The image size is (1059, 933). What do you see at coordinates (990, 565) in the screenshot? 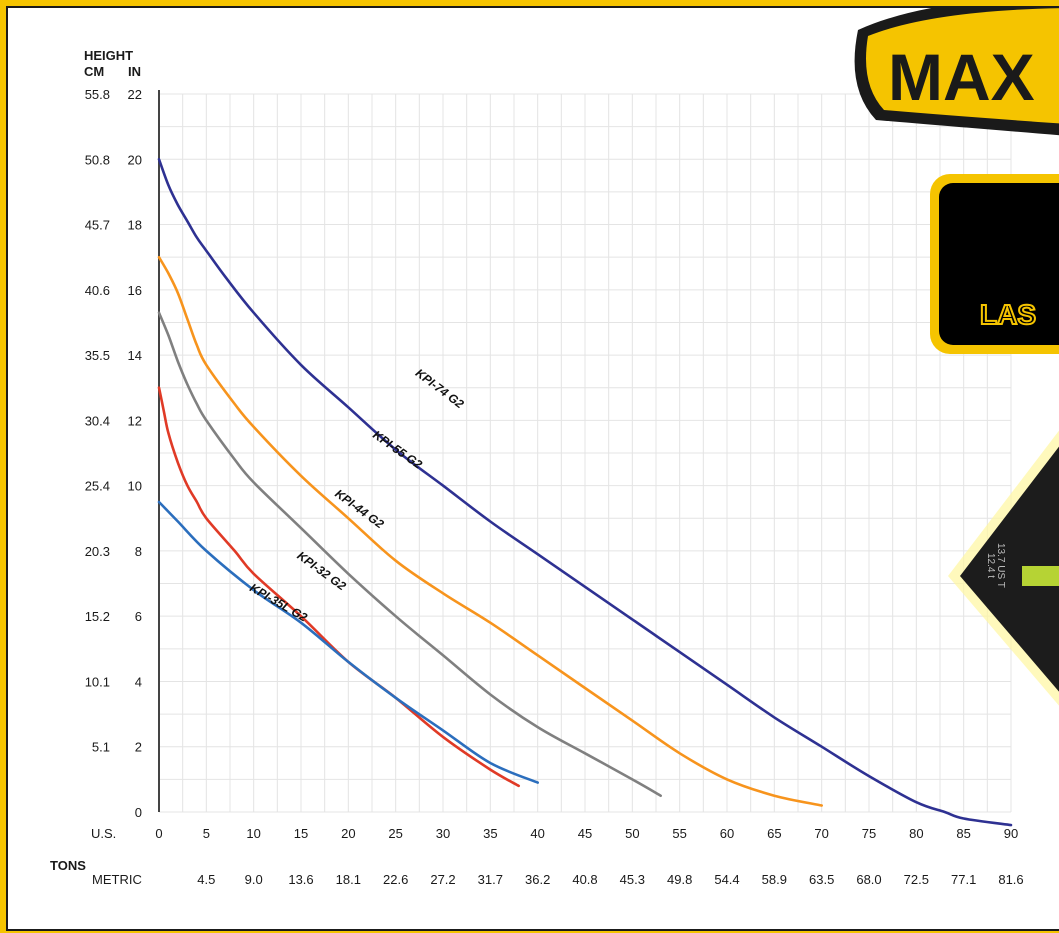
I see `product-label-2: 12.4 t` at bounding box center [990, 565].